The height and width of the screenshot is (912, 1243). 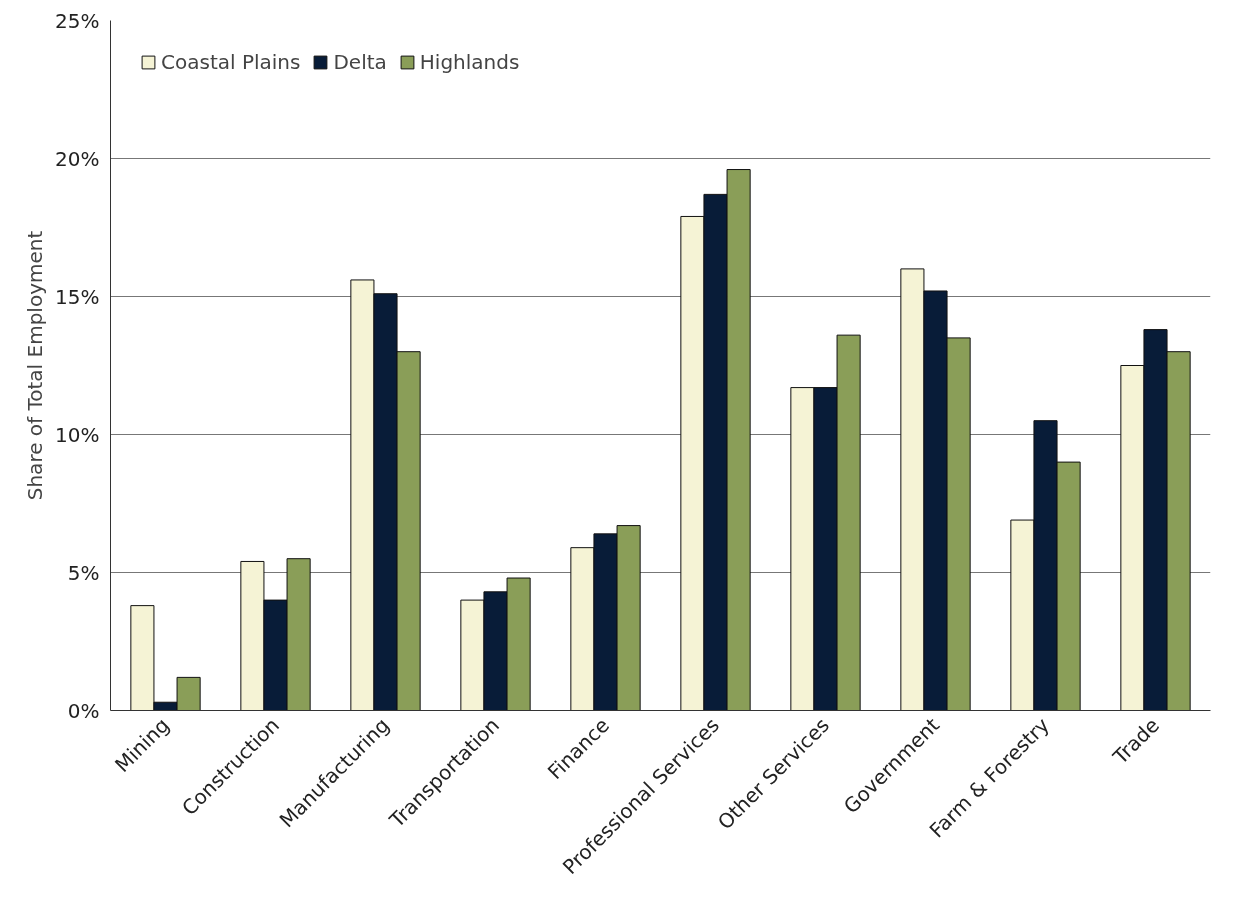 I want to click on legend-label: Delta, so click(x=360, y=62).